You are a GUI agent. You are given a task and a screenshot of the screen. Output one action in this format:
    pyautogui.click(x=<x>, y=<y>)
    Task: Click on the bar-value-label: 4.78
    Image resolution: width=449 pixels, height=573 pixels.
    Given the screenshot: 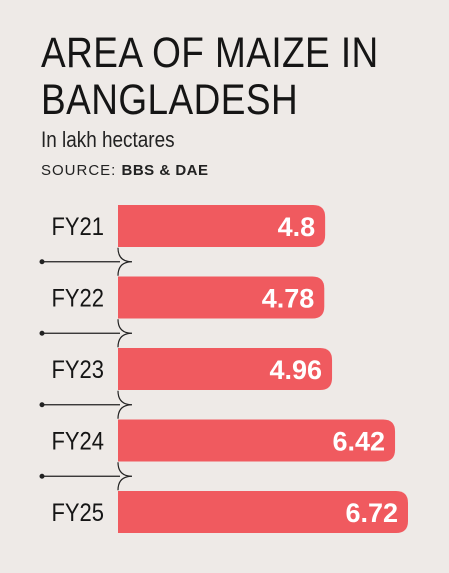 What is the action you would take?
    pyautogui.click(x=288, y=299)
    